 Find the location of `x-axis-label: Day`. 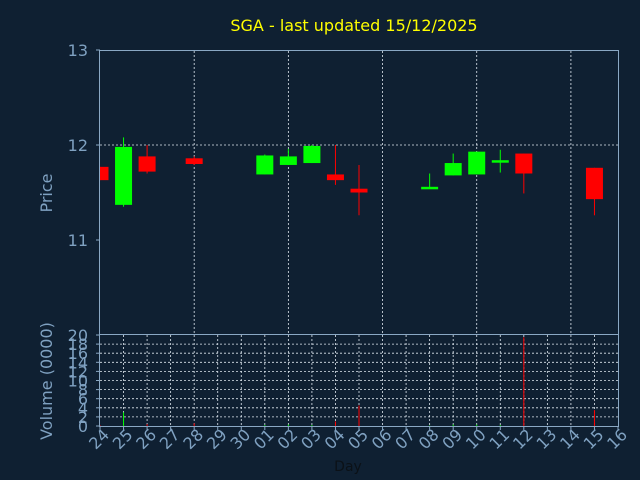

x-axis-label: Day is located at coordinates (348, 467).